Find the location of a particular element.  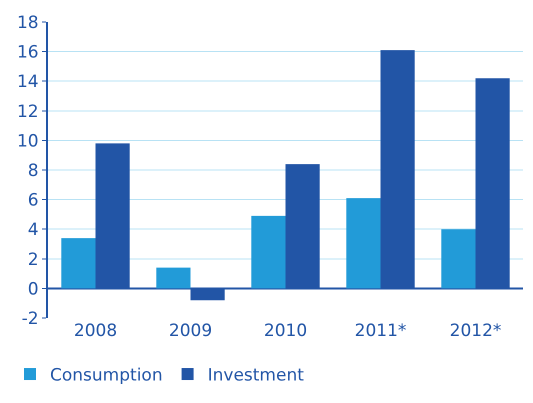

x-tick-label: 2011* is located at coordinates (380, 331).